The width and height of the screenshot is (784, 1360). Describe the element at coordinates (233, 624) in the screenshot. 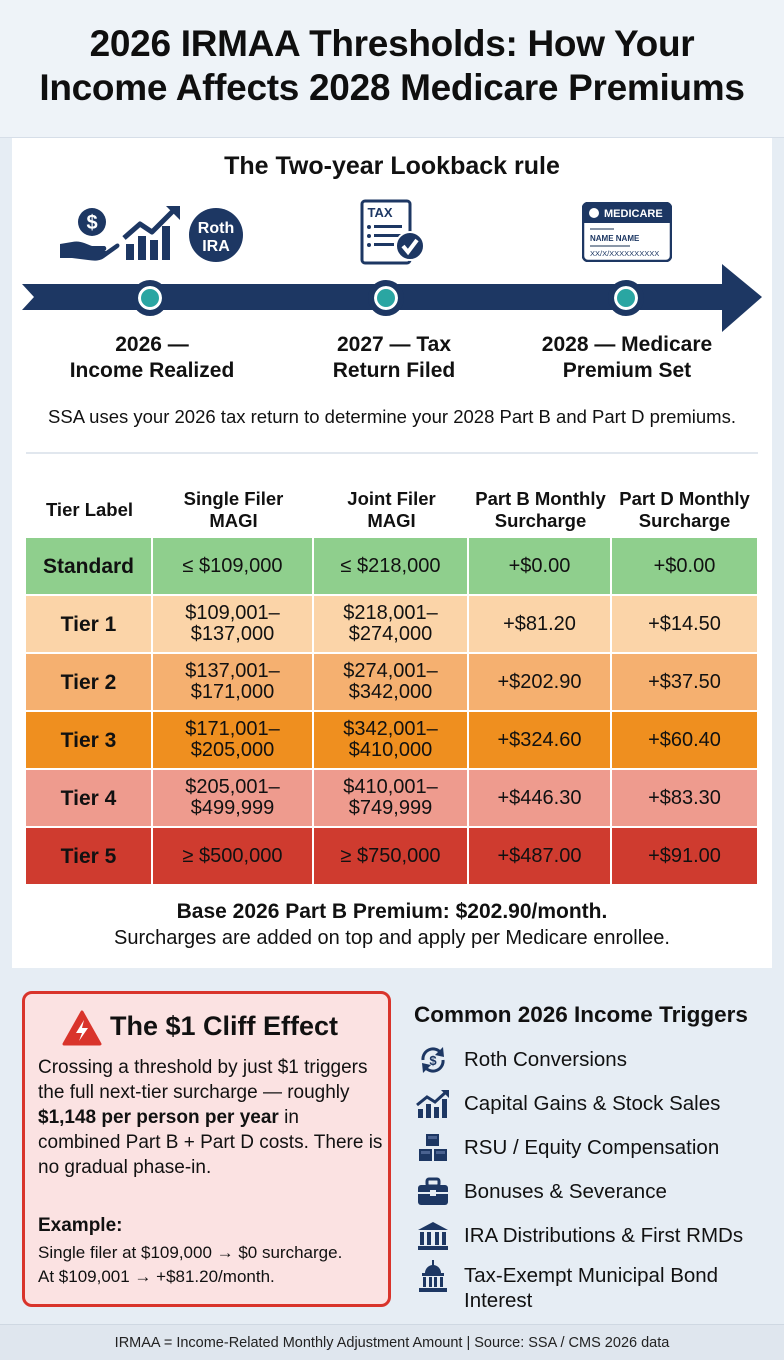

I see `single-filer-cell: $109,001– $137,000` at that location.